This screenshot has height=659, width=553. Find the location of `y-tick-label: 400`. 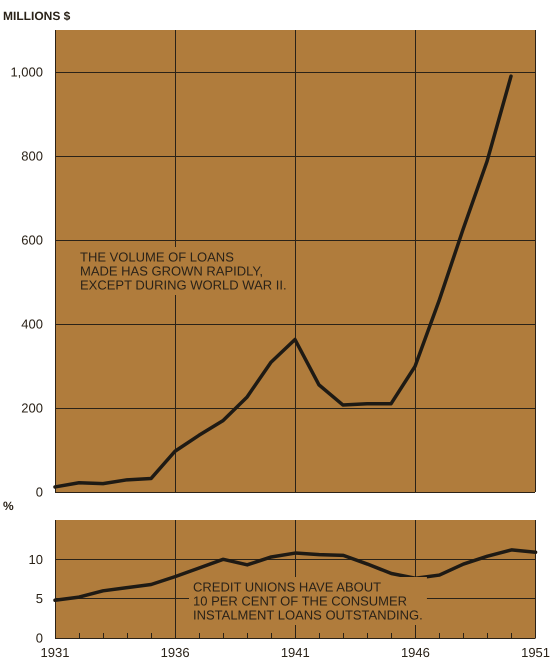

y-tick-label: 400 is located at coordinates (32, 324).